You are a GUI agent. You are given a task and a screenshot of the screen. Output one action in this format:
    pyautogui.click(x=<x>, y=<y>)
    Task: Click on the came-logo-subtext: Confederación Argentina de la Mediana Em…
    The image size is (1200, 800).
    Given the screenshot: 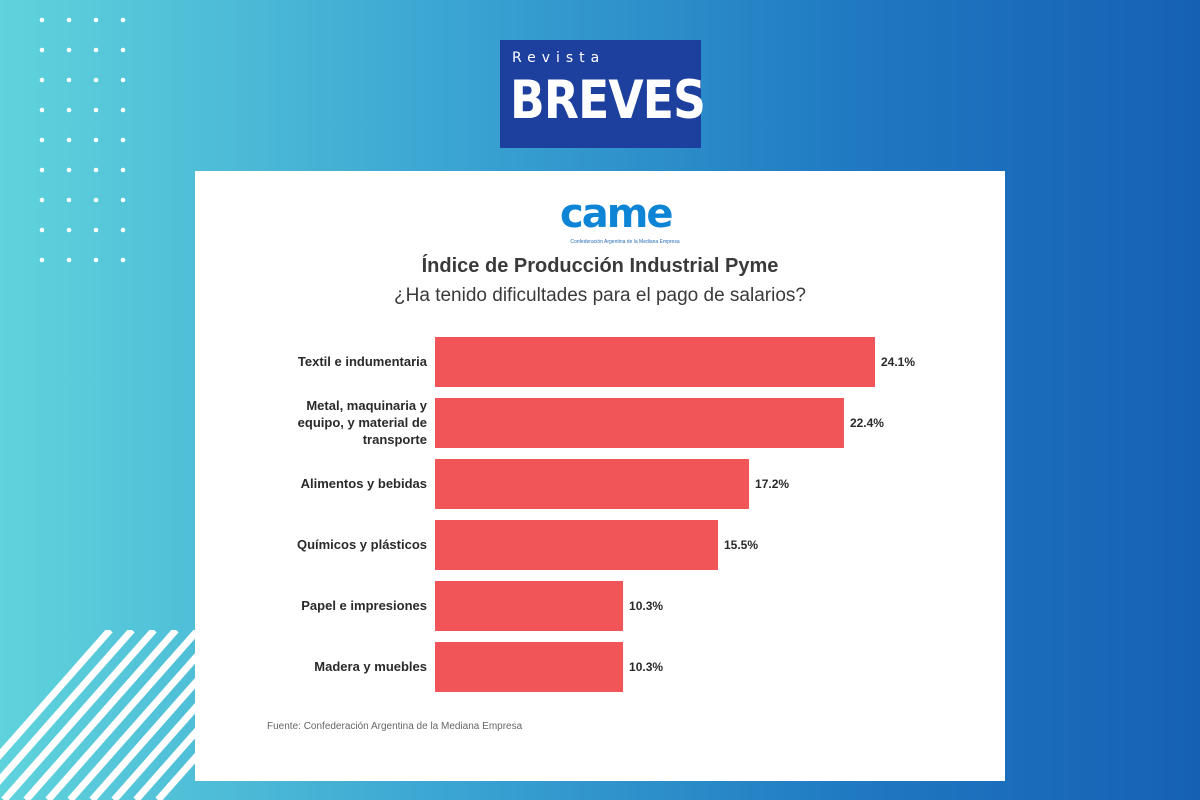 What is the action you would take?
    pyautogui.click(x=625, y=242)
    